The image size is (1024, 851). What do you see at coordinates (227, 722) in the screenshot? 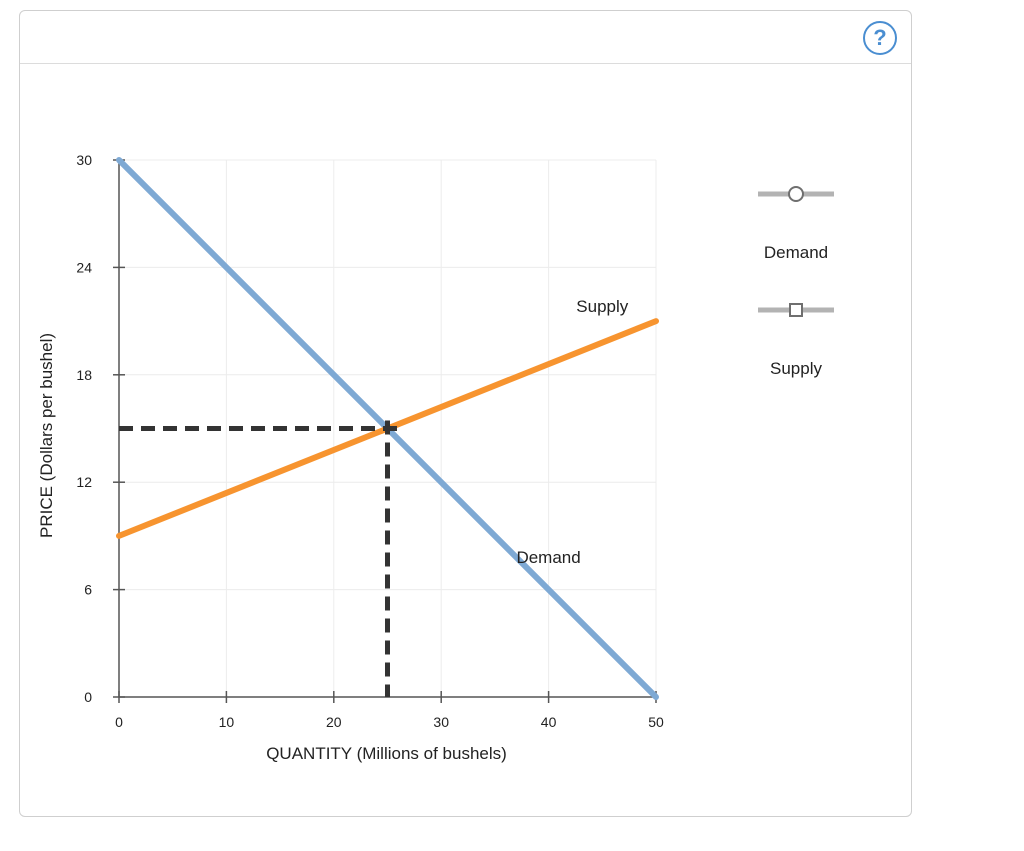
I see `x-tick-label: 10` at bounding box center [227, 722].